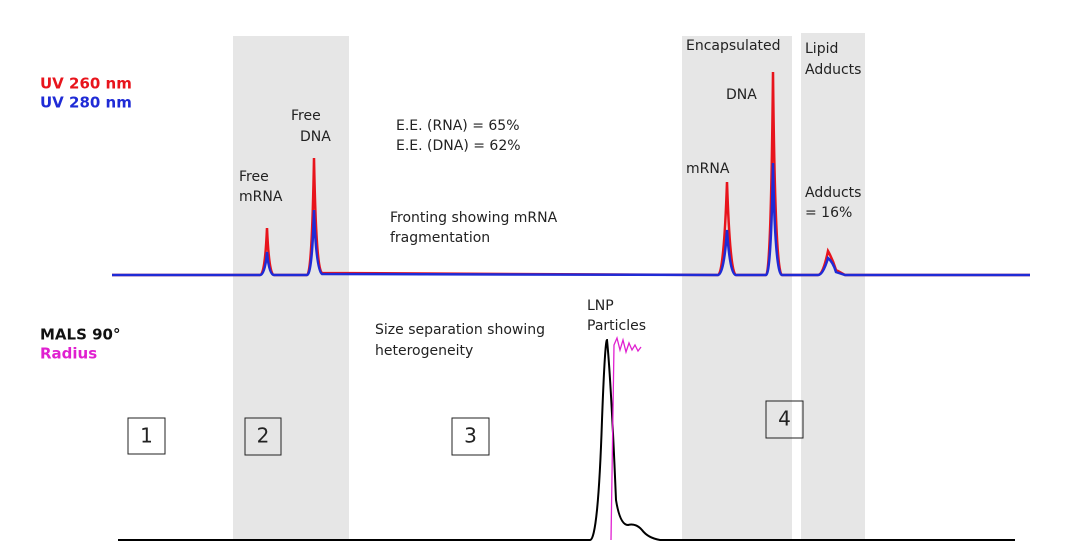 The height and width of the screenshot is (560, 1080). I want to click on legend-uv260: UV 260 nm, so click(86, 84).